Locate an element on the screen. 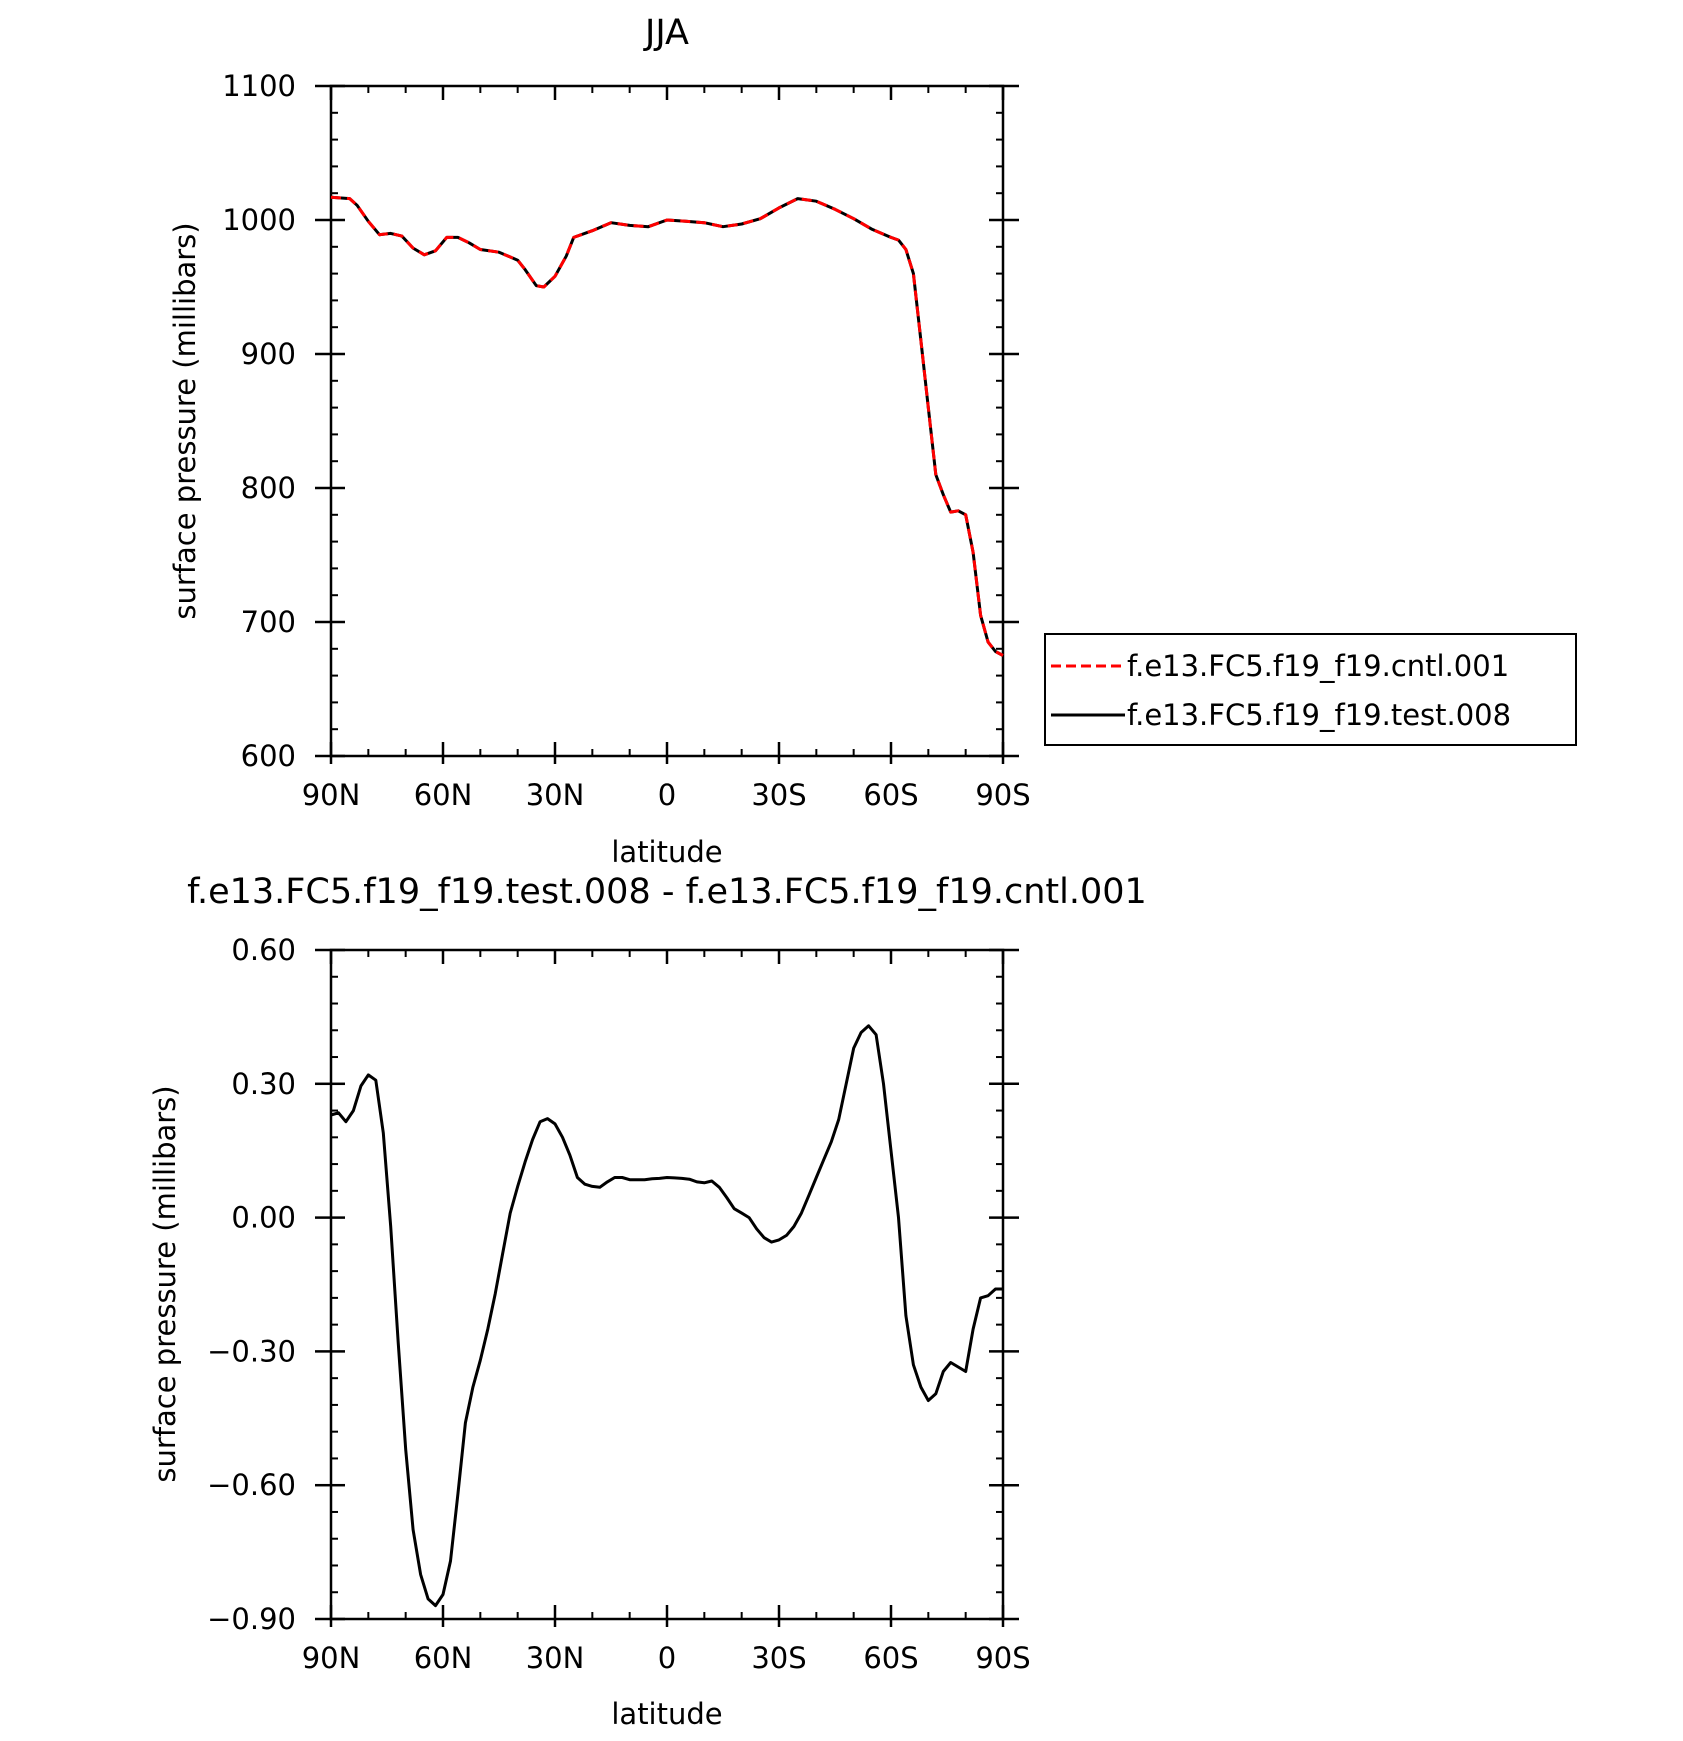 Image resolution: width=1683 pixels, height=1741 pixels. y-tick-label: 1000 is located at coordinates (259, 220).